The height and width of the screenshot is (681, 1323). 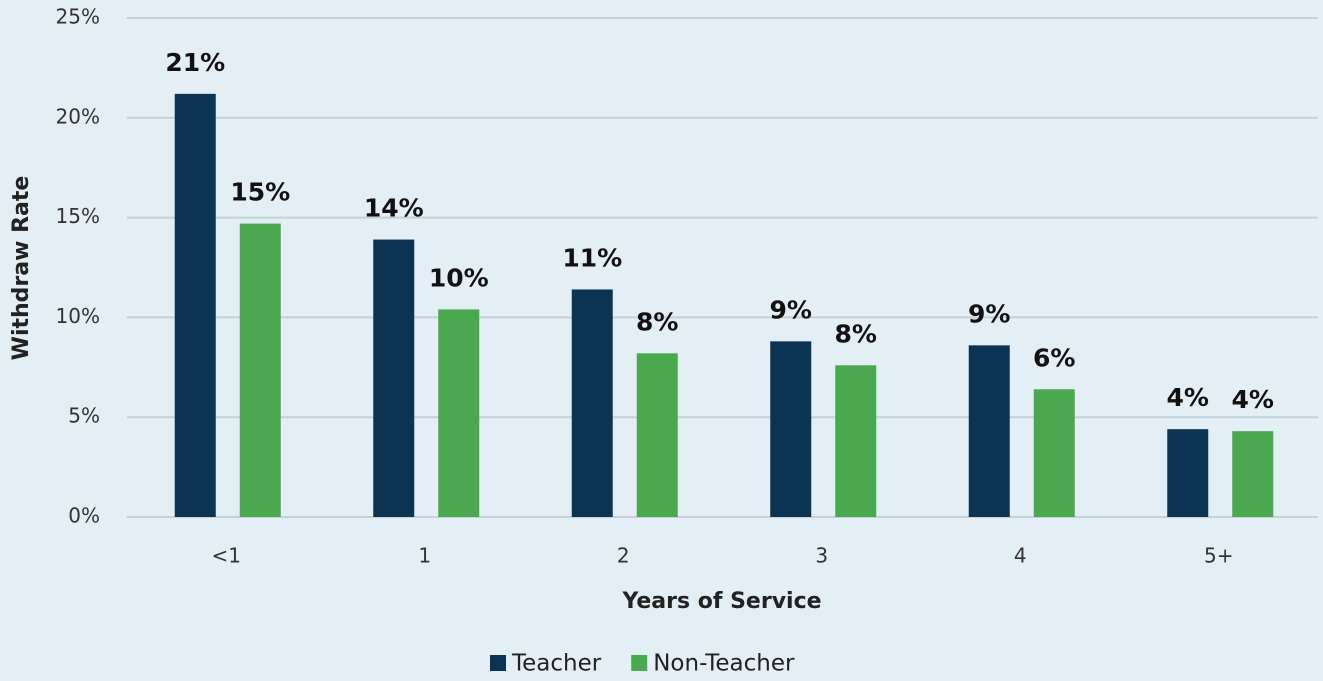 What do you see at coordinates (1020, 556) in the screenshot?
I see `x-tick-label: 4` at bounding box center [1020, 556].